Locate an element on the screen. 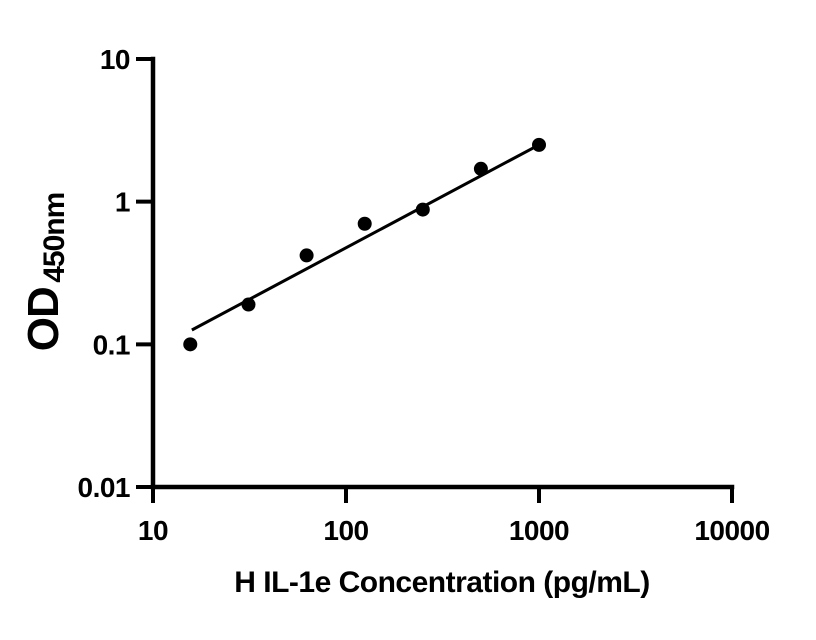 The image size is (816, 640). data-points is located at coordinates (364, 244).